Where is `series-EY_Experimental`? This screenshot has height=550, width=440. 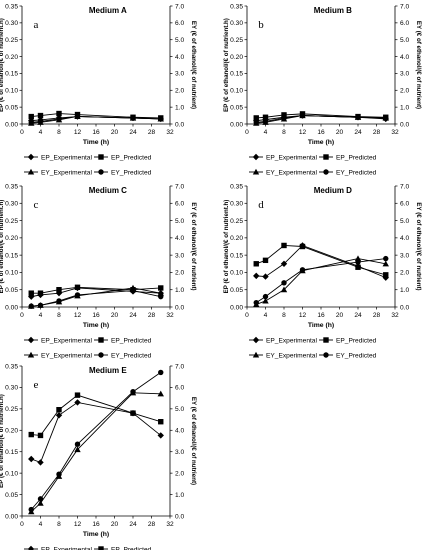 series-EY_Experimental is located at coordinates (96, 452).